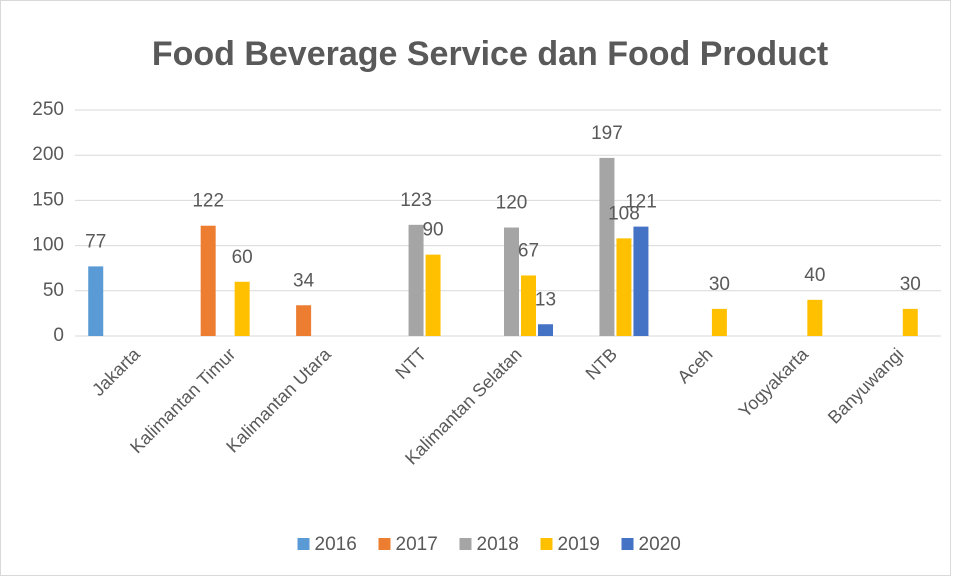 The image size is (956, 578). I want to click on data-label: 60, so click(242, 257).